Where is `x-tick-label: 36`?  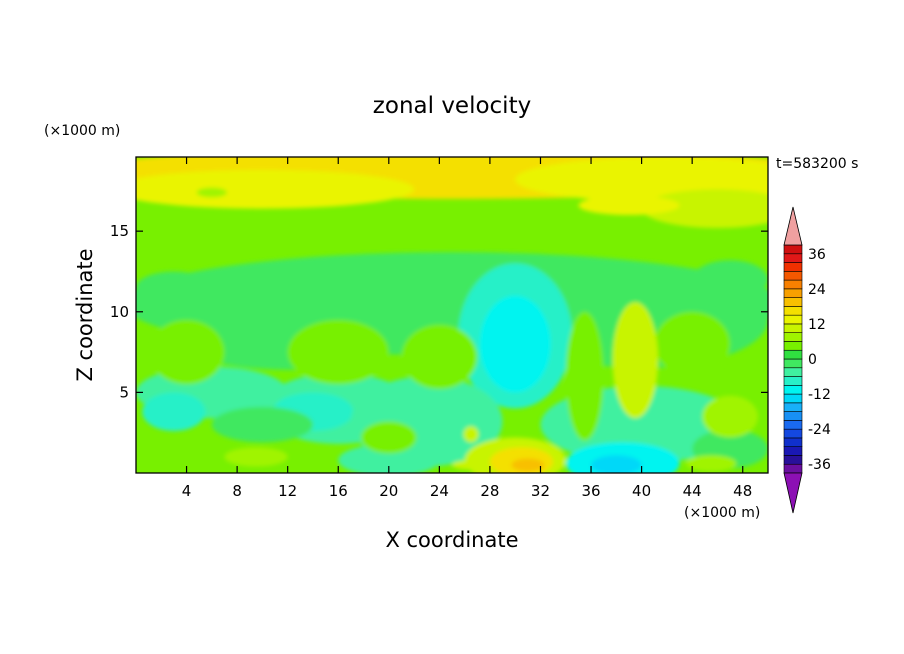
x-tick-label: 36 is located at coordinates (590, 491).